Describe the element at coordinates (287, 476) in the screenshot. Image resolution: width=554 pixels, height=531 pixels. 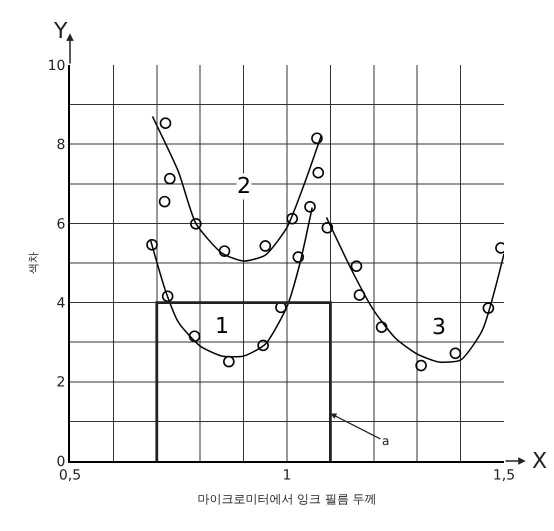
I see `x-tick-label: 1` at that location.